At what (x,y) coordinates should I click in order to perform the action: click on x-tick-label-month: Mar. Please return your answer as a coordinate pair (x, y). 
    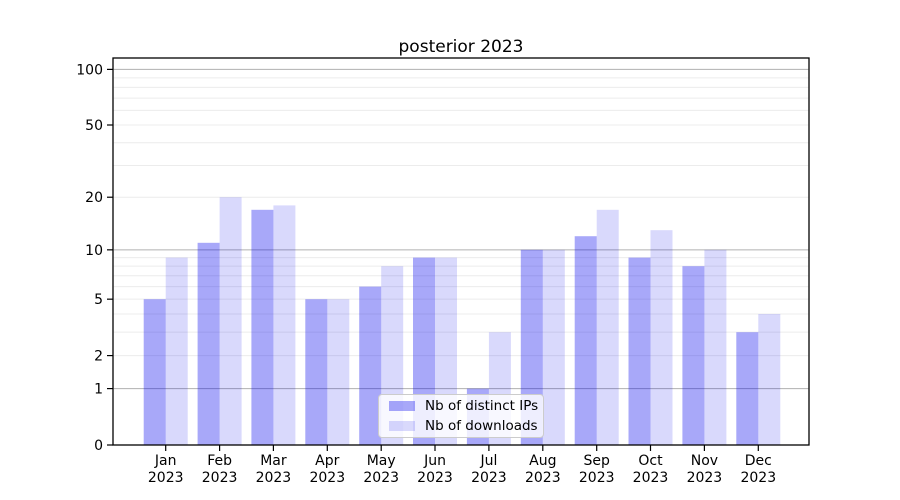
    Looking at the image, I should click on (273, 461).